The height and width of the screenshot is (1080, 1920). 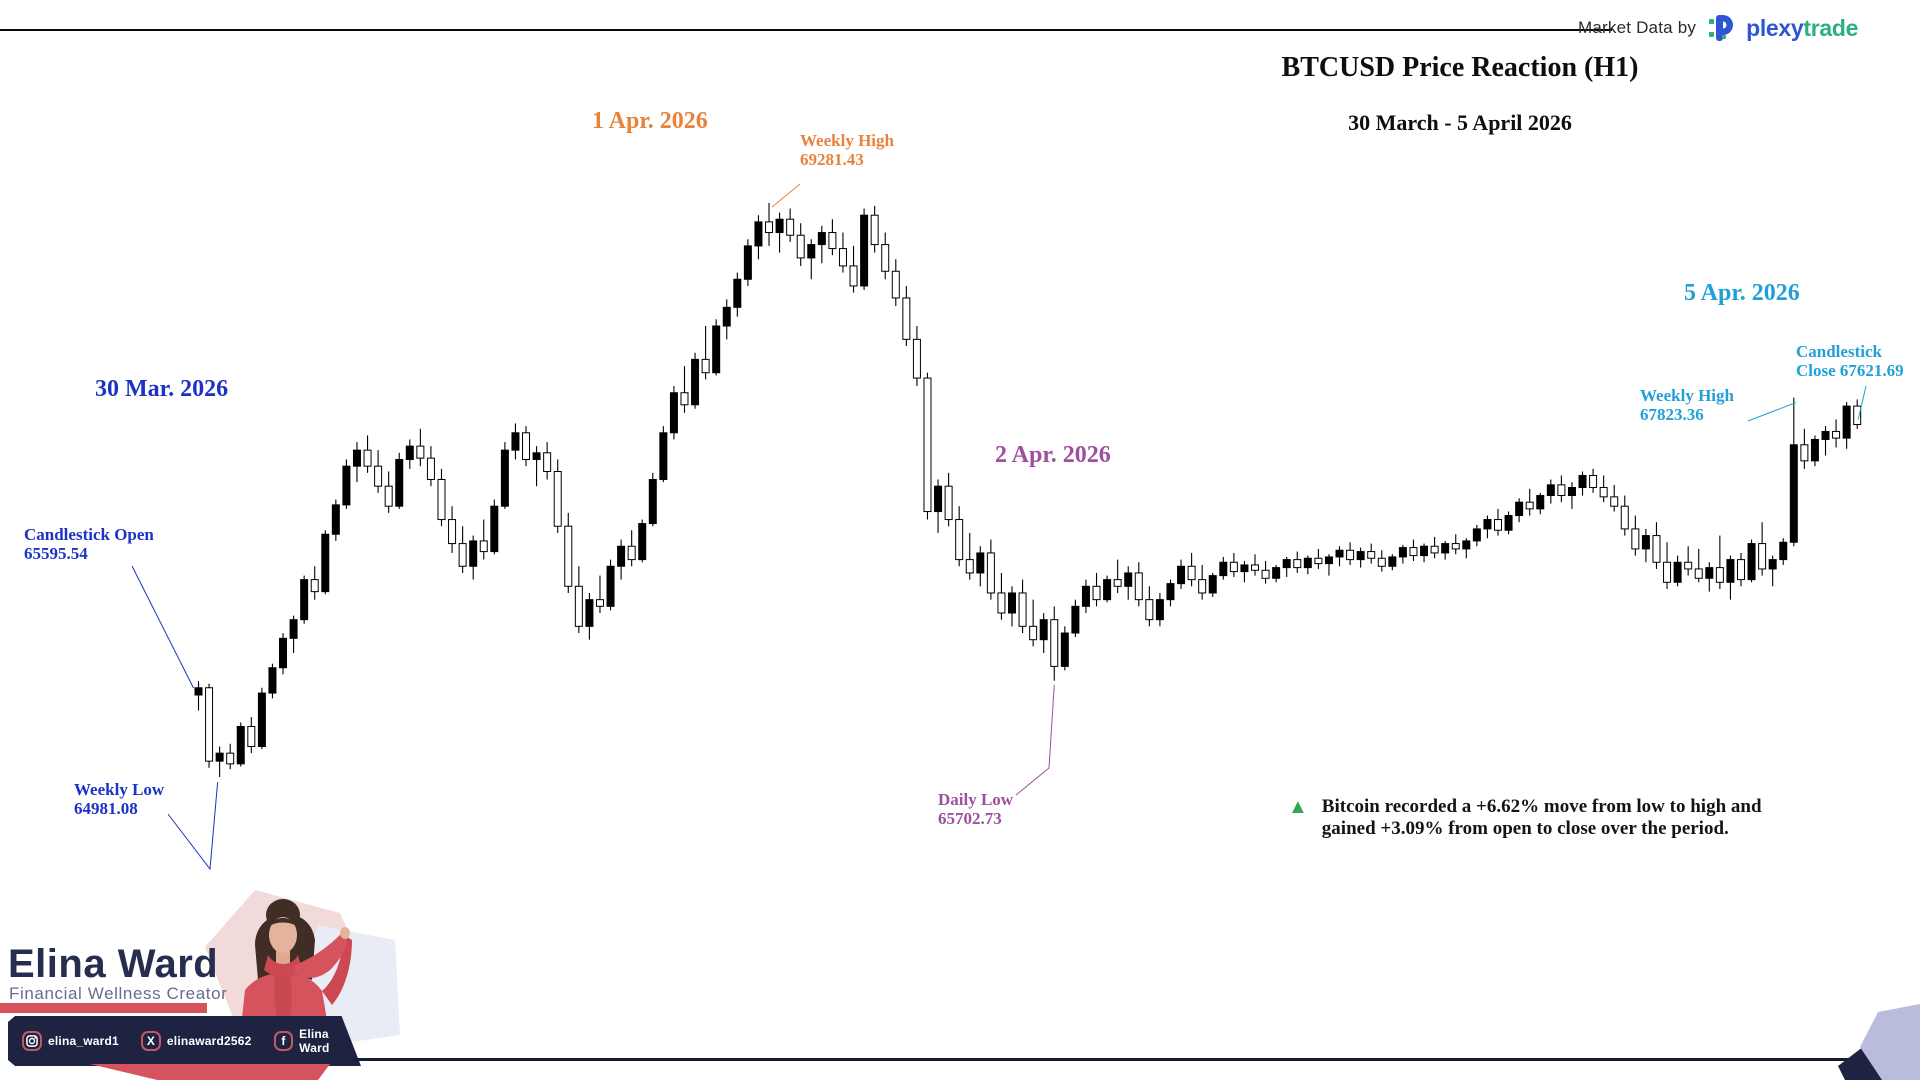 I want to click on x-handle: elinaward2562, so click(x=209, y=1041).